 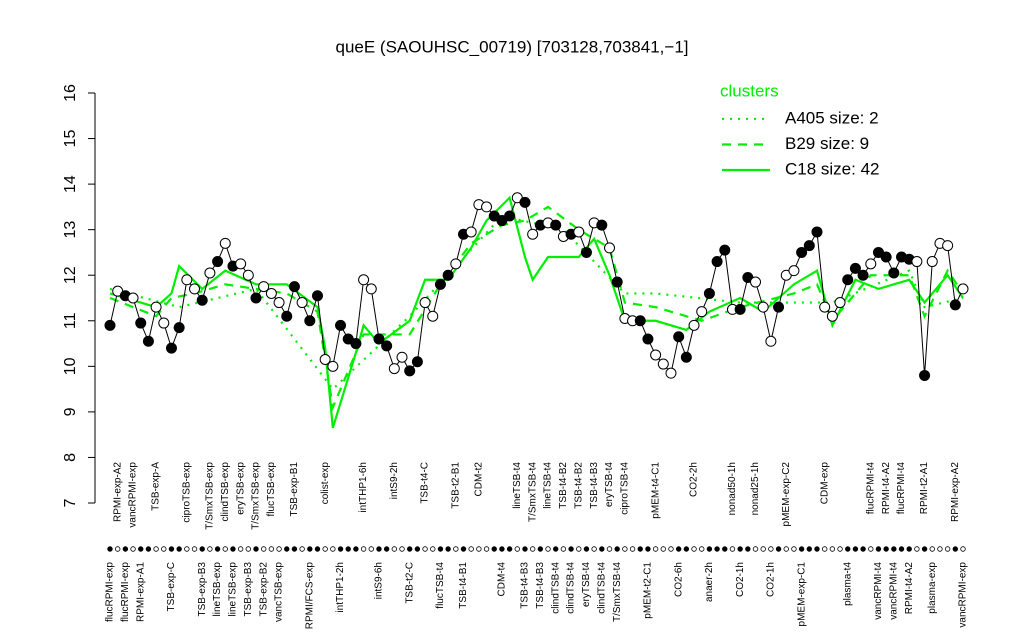 What do you see at coordinates (70, 230) in the screenshot?
I see `y-tick-label: 13` at bounding box center [70, 230].